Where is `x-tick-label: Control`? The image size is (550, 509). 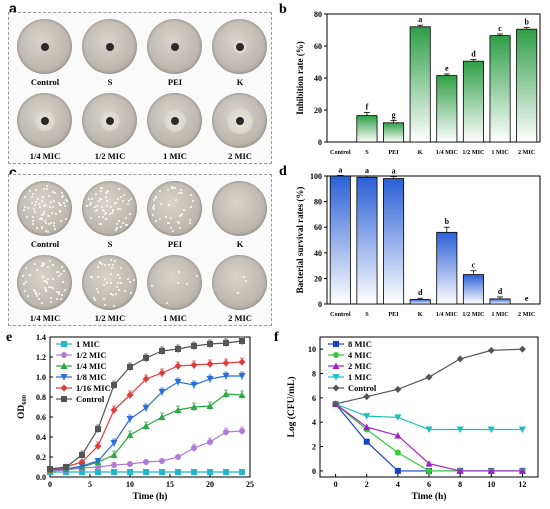
x-tick-label: Control is located at coordinates (340, 152).